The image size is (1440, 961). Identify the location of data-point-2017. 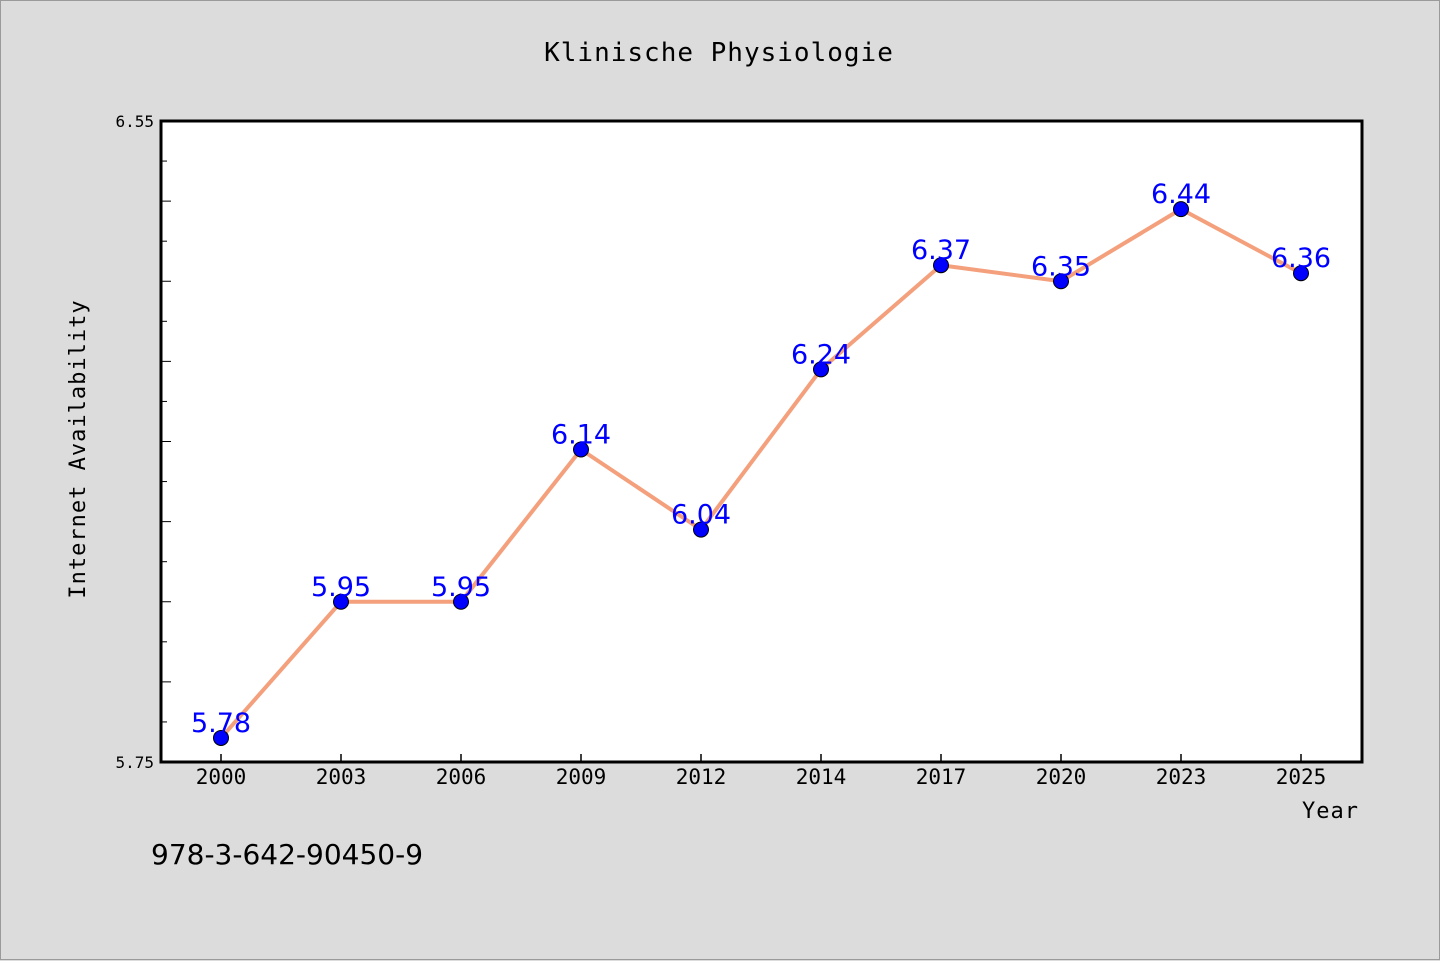
(941, 265).